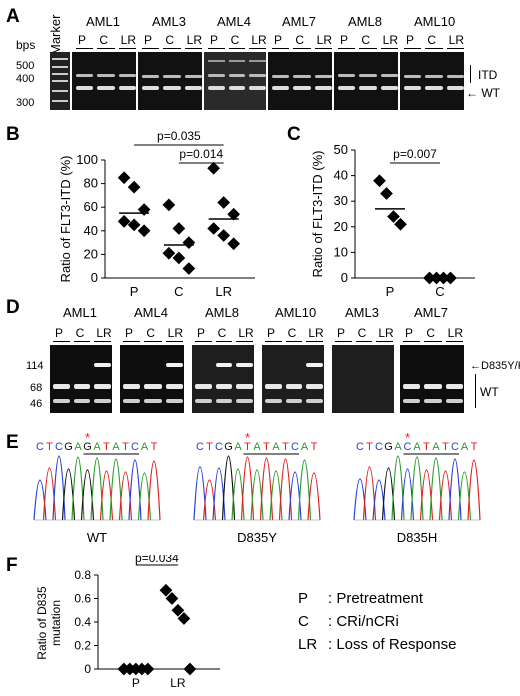 The image size is (520, 696). What do you see at coordinates (178, 683) in the screenshot?
I see `x-tick-label-lr: LR` at bounding box center [178, 683].